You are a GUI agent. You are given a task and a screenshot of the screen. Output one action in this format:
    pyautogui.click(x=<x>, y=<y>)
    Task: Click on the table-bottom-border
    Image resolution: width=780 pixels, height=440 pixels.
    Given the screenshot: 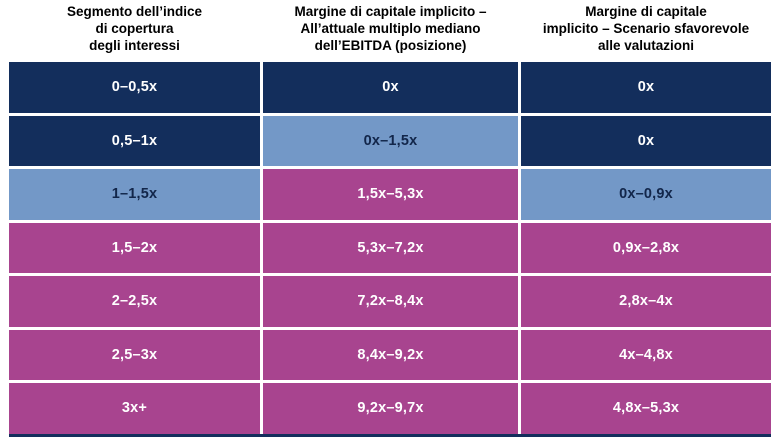 What is the action you would take?
    pyautogui.click(x=390, y=435)
    